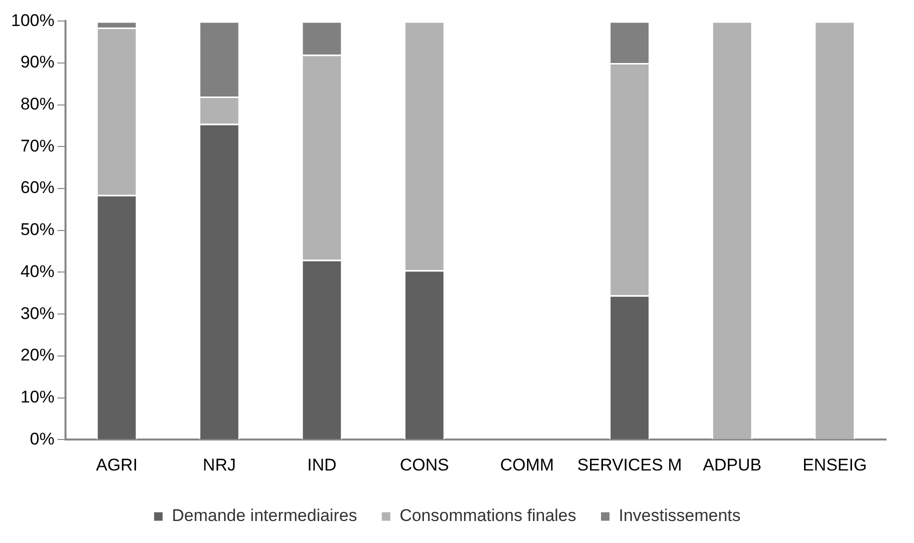 Image resolution: width=914 pixels, height=543 pixels. What do you see at coordinates (32, 20) in the screenshot?
I see `y-tick-label: 100%` at bounding box center [32, 20].